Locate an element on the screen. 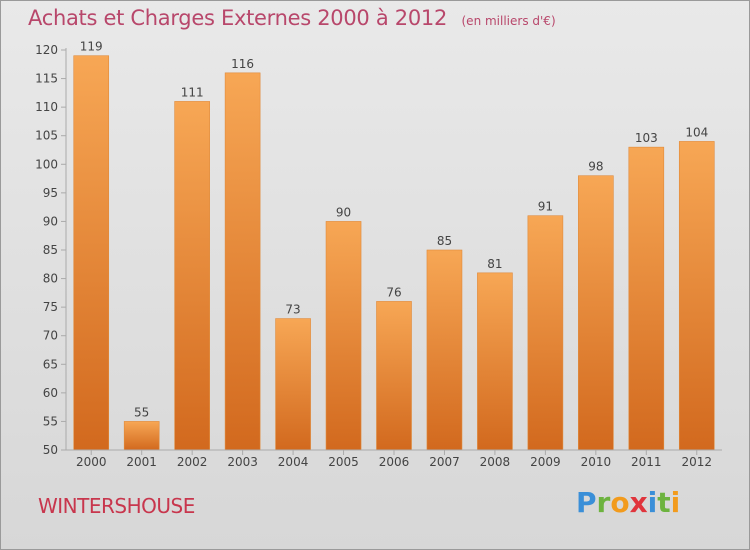 The image size is (750, 550). brand-letter: t is located at coordinates (664, 502).